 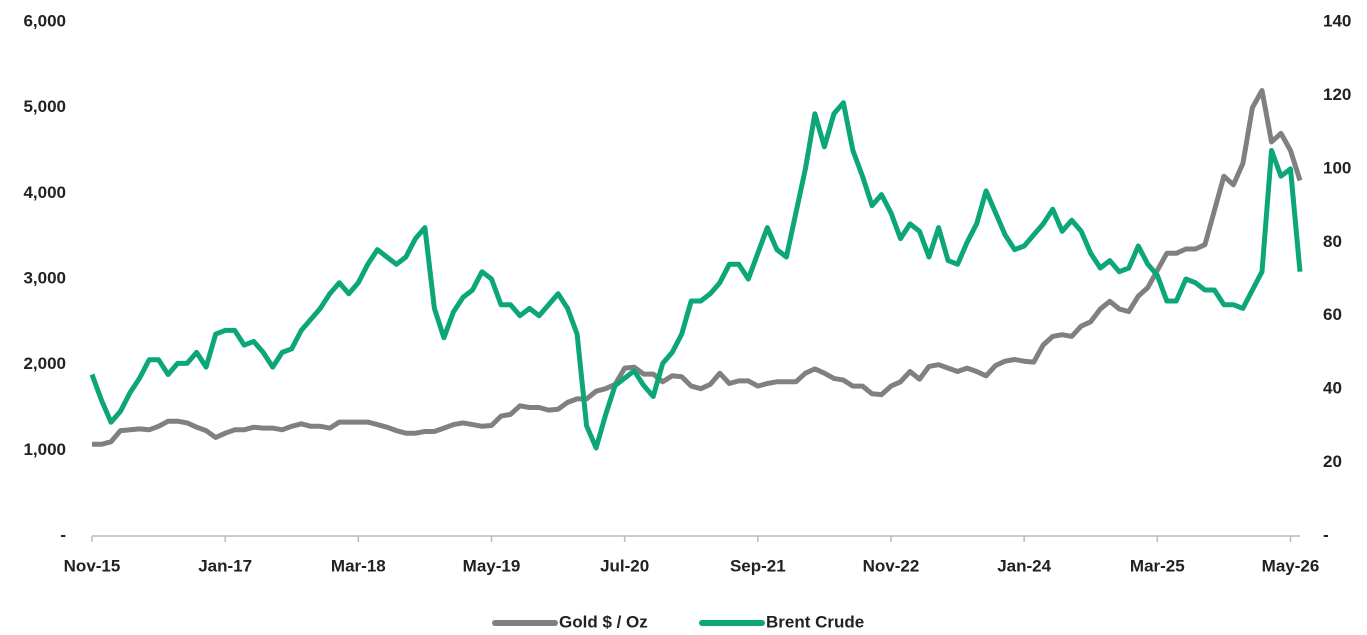 I want to click on x-tick-label: Mar-18, so click(x=358, y=565).